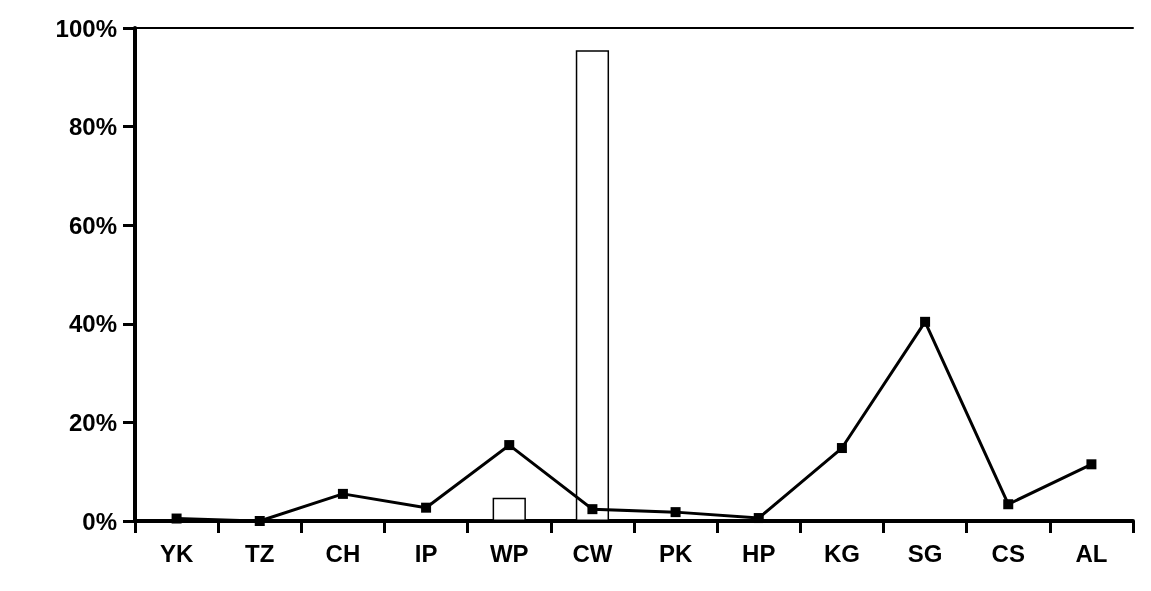 The width and height of the screenshot is (1151, 591). I want to click on x-tick-label: WP, so click(509, 553).